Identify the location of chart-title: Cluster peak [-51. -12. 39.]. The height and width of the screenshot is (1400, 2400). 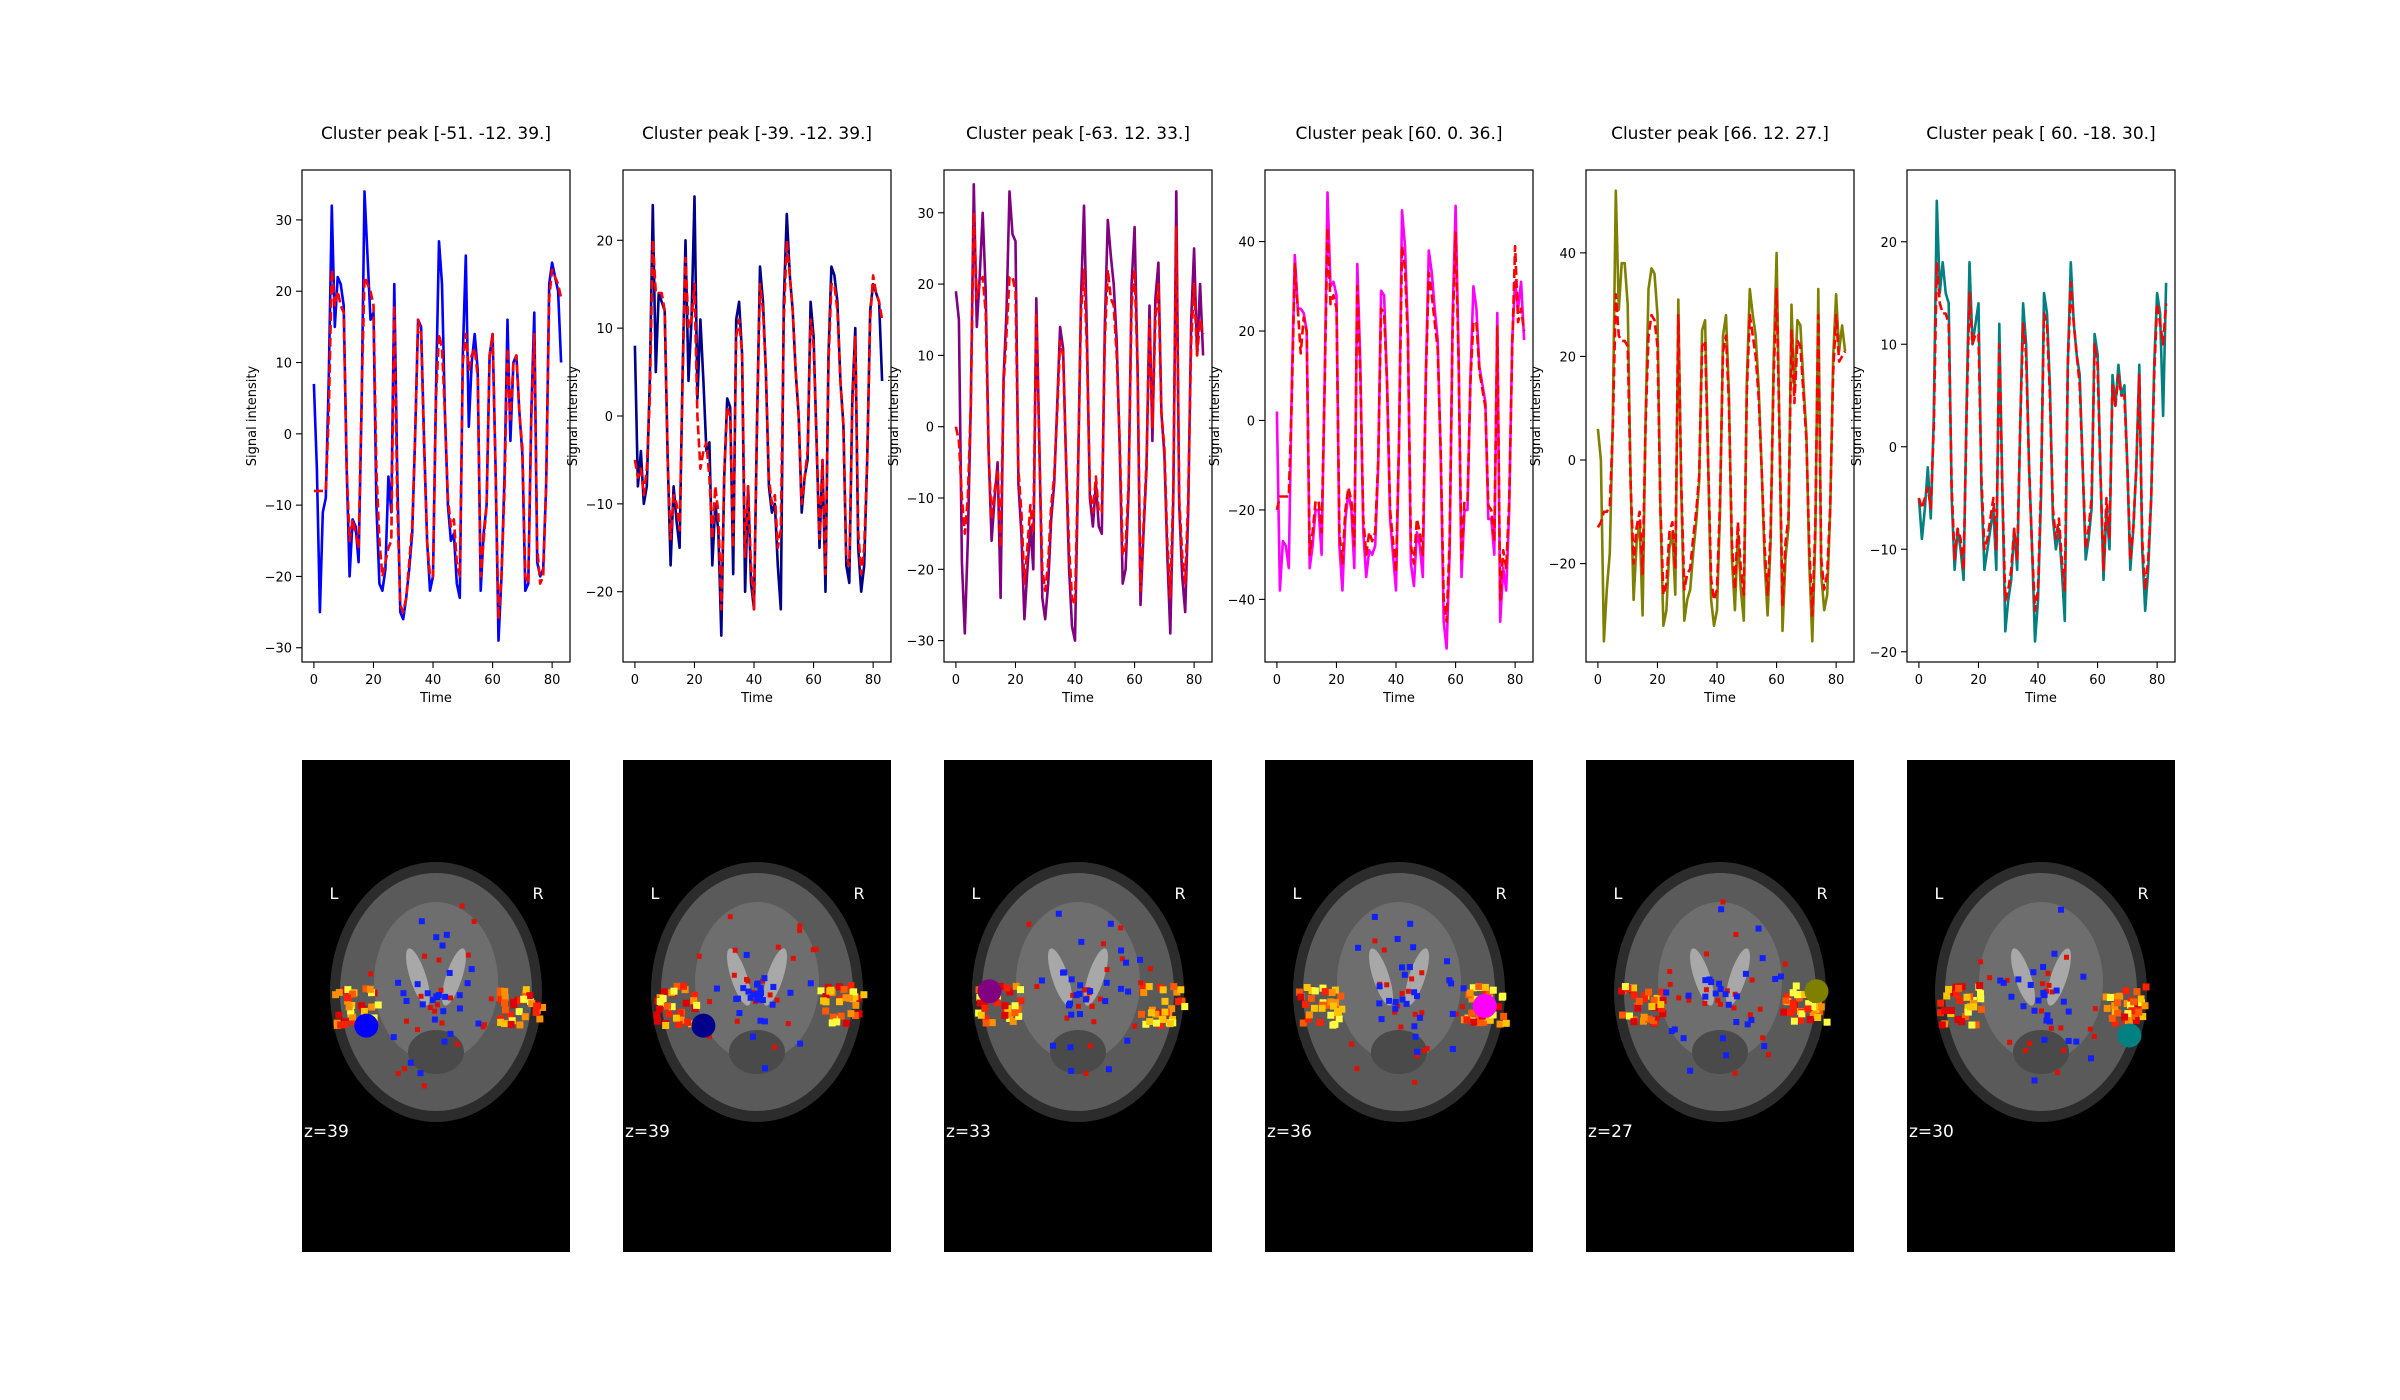
(436, 134).